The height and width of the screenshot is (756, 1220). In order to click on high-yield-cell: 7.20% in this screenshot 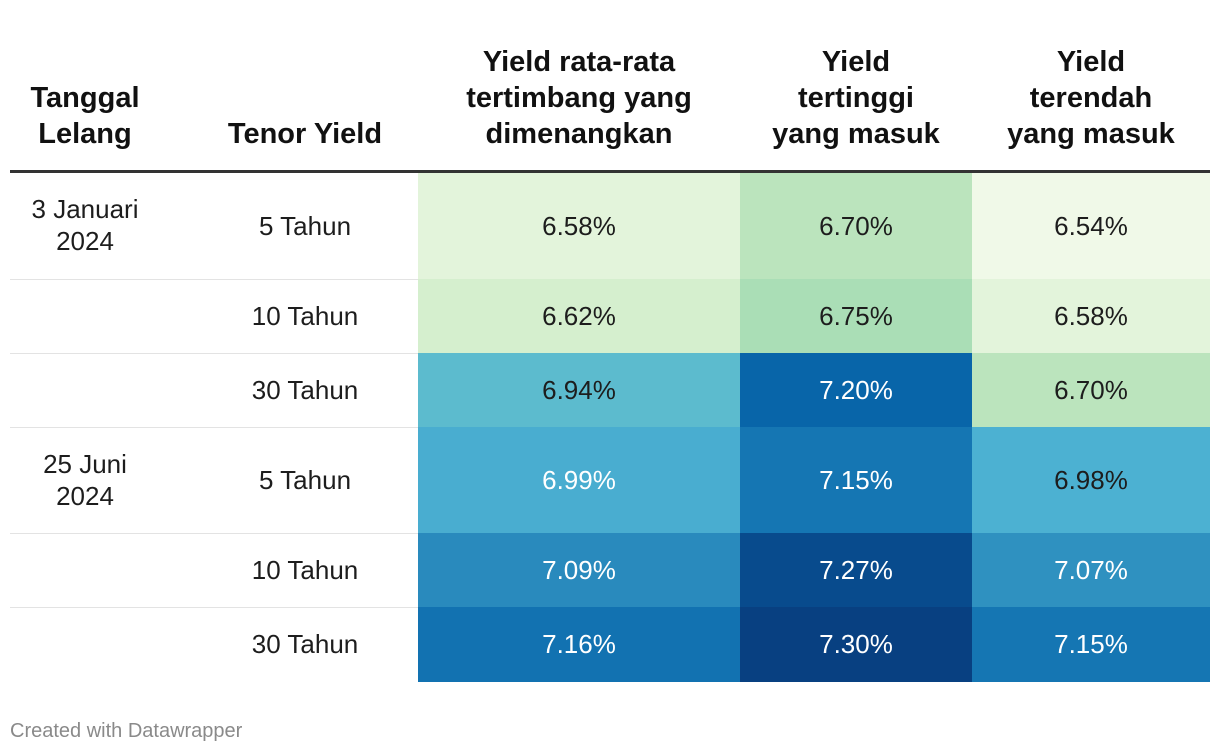, I will do `click(856, 390)`.